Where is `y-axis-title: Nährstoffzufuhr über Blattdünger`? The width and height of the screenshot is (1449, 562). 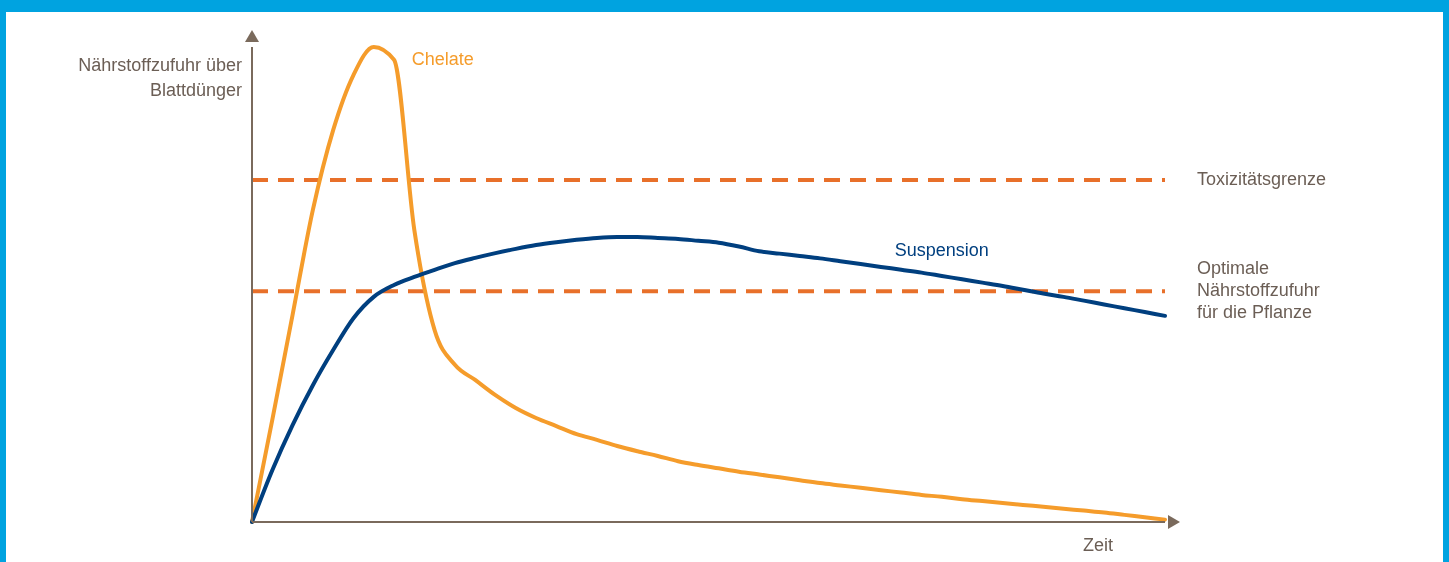 y-axis-title: Nährstoffzufuhr über Blattdünger is located at coordinates (159, 78).